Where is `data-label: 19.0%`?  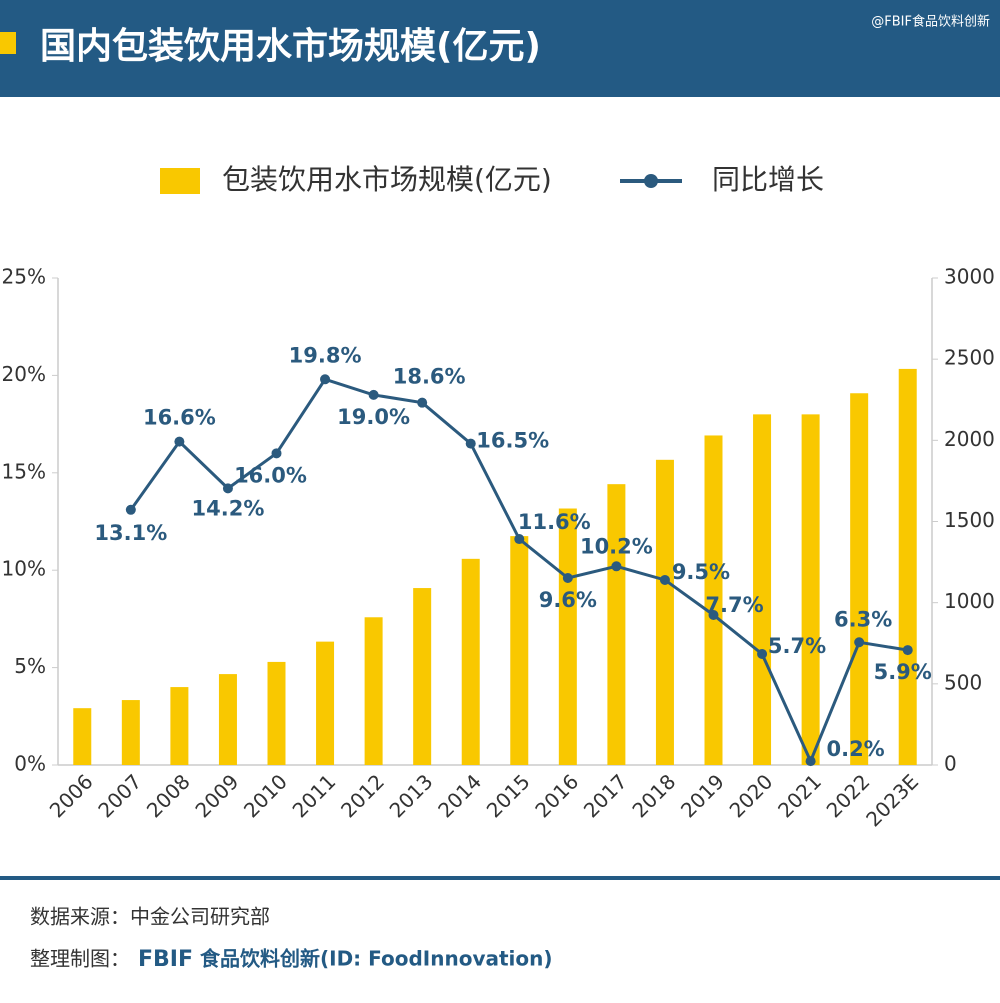 data-label: 19.0% is located at coordinates (373, 417).